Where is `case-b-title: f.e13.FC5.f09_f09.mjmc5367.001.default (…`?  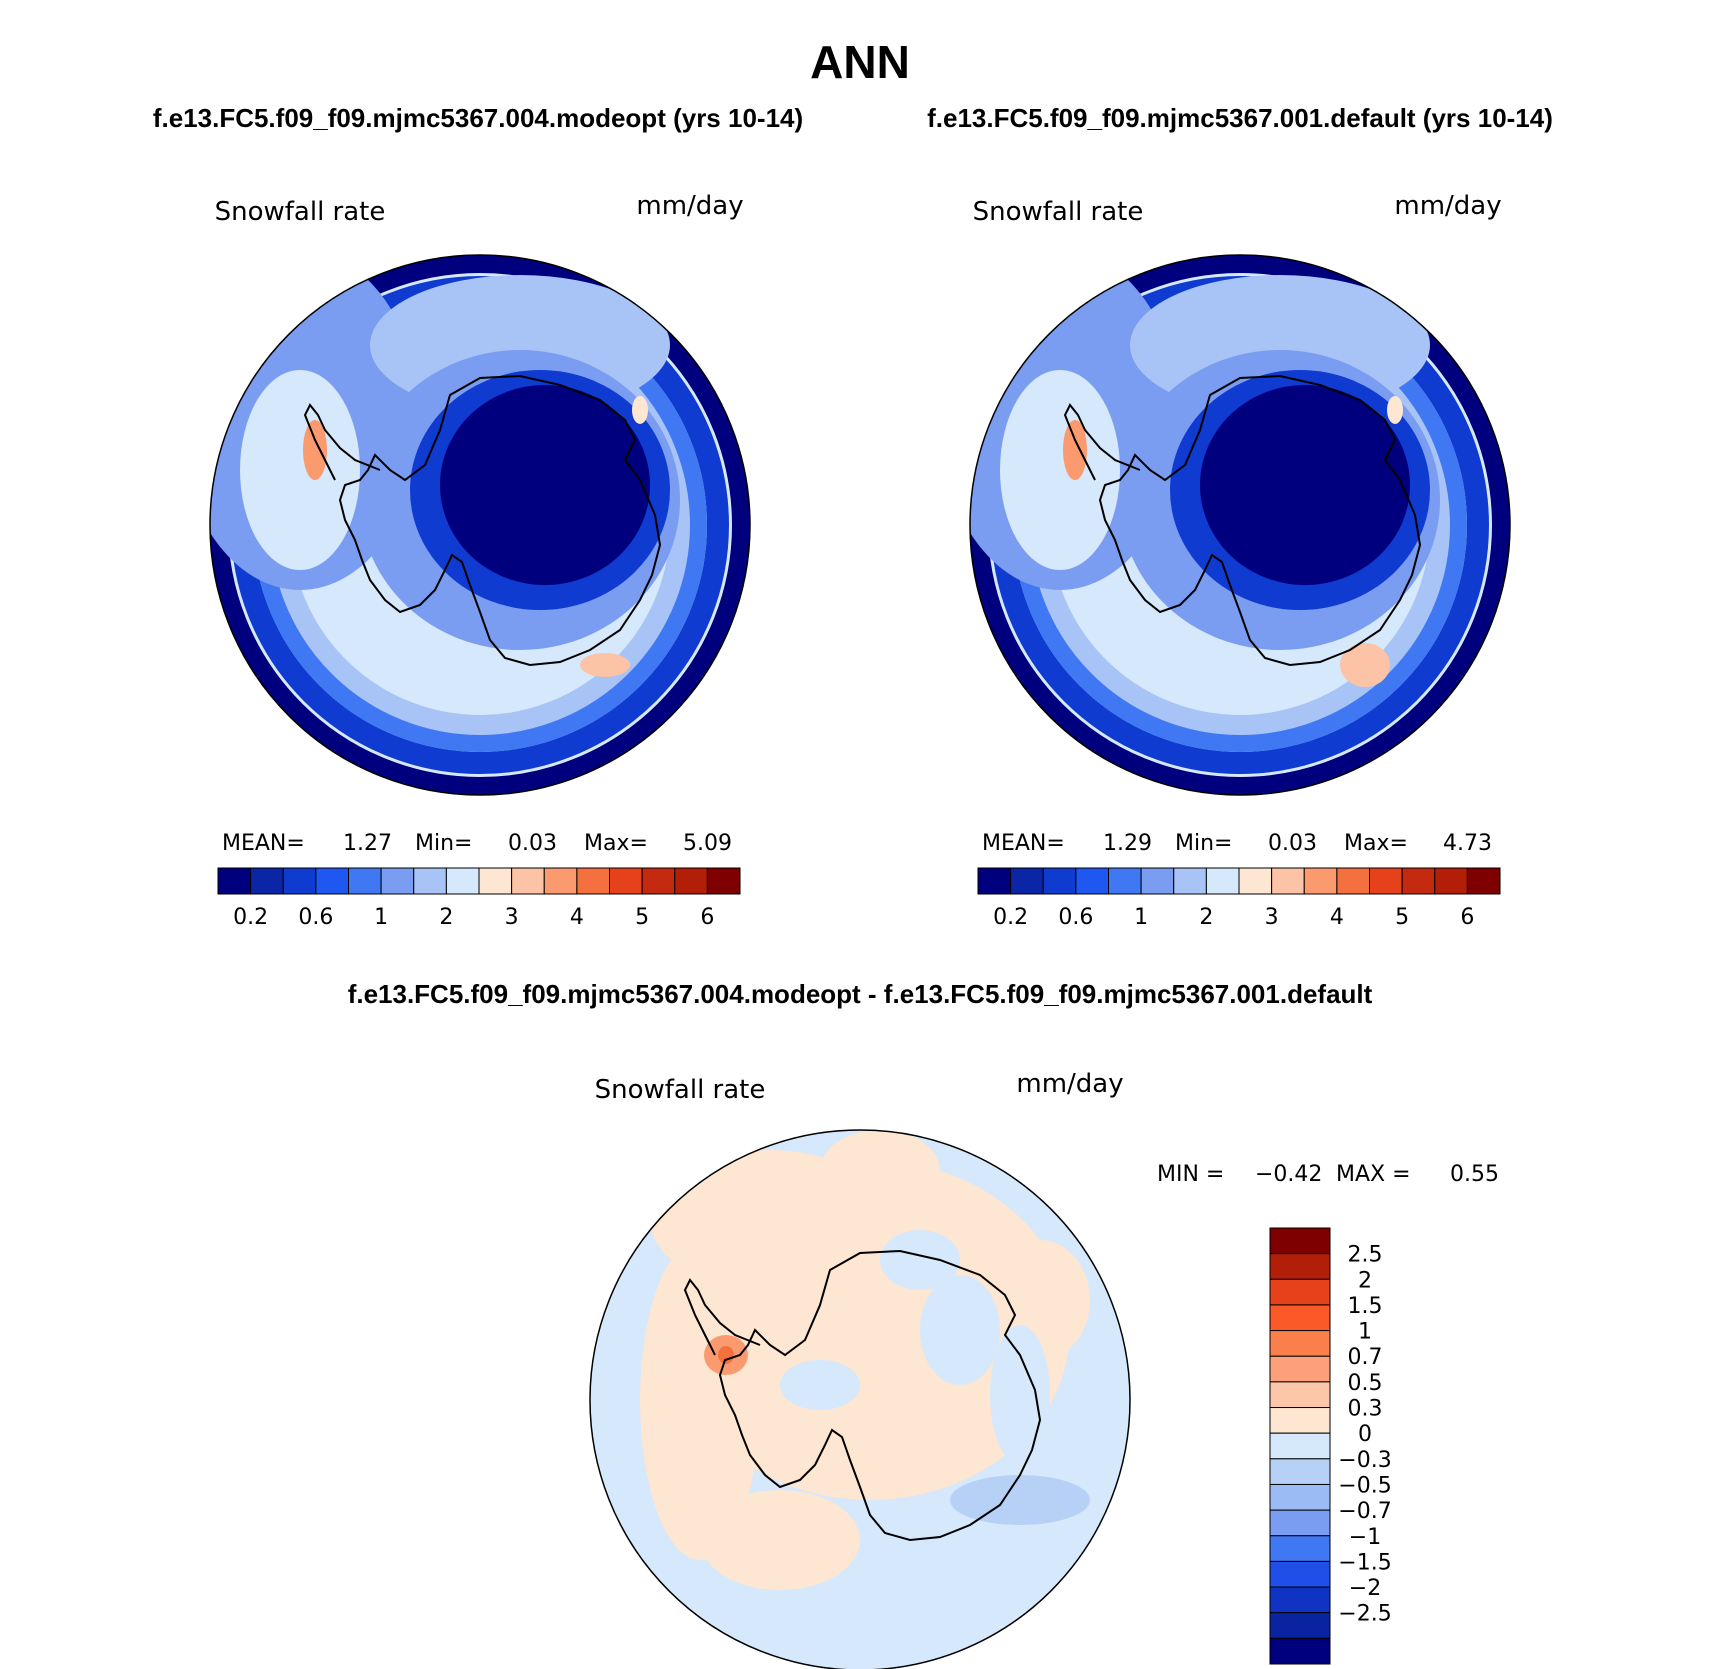 case-b-title: f.e13.FC5.f09_f09.mjmc5367.001.default (… is located at coordinates (1240, 118).